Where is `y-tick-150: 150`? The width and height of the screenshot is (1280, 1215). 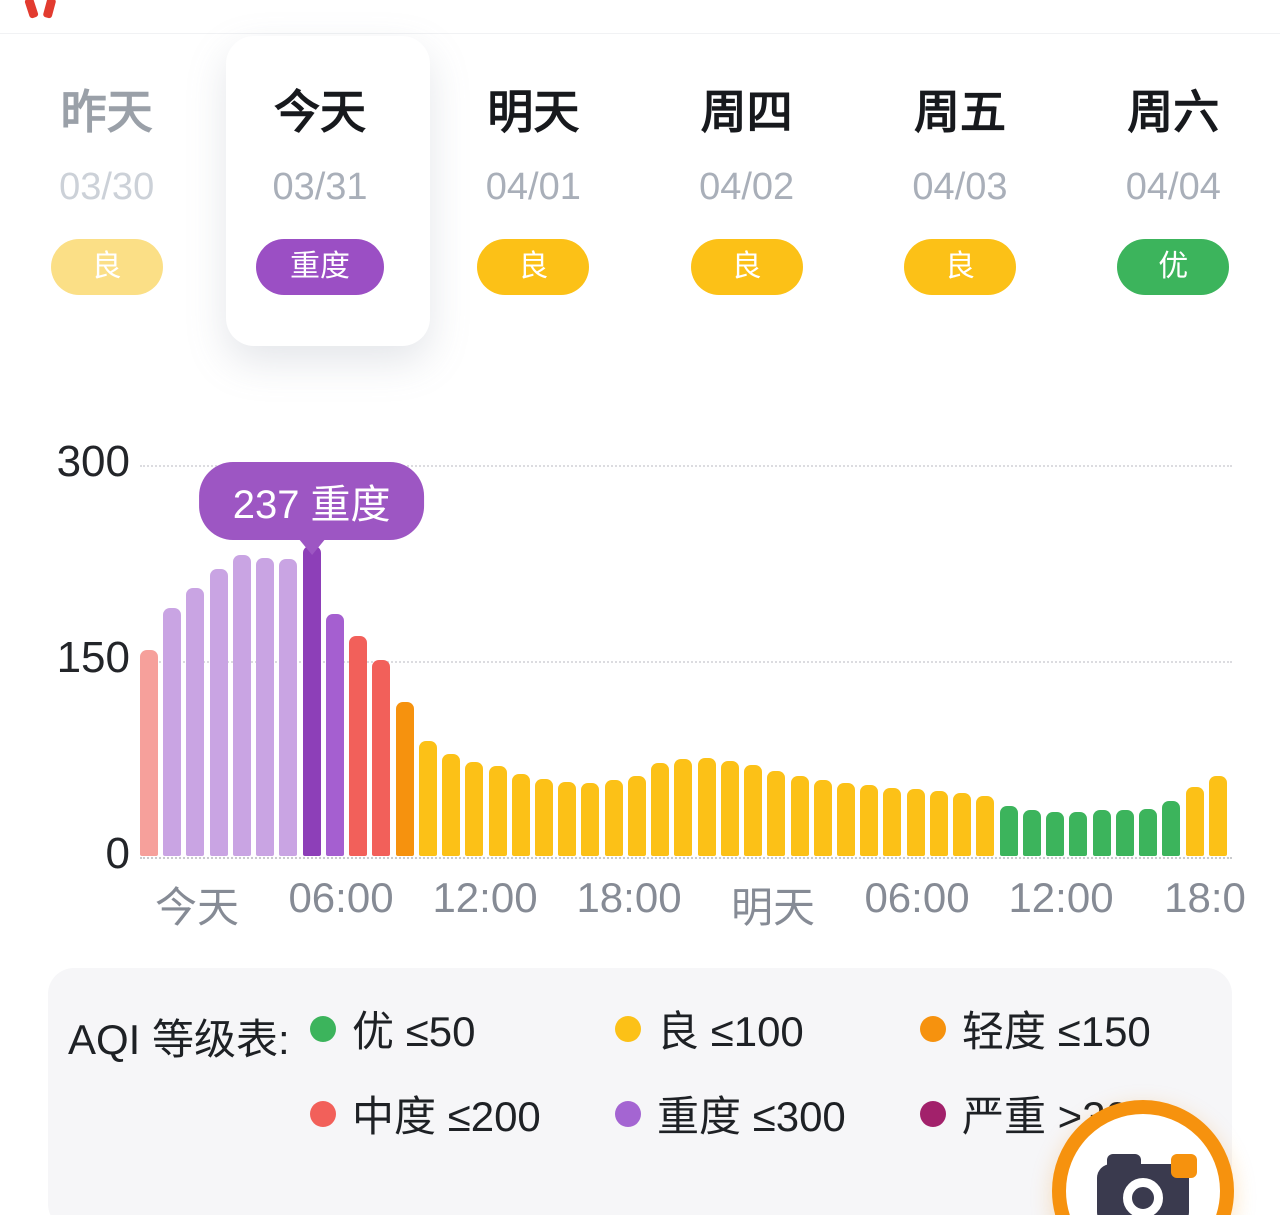 y-tick-150: 150 is located at coordinates (93, 657).